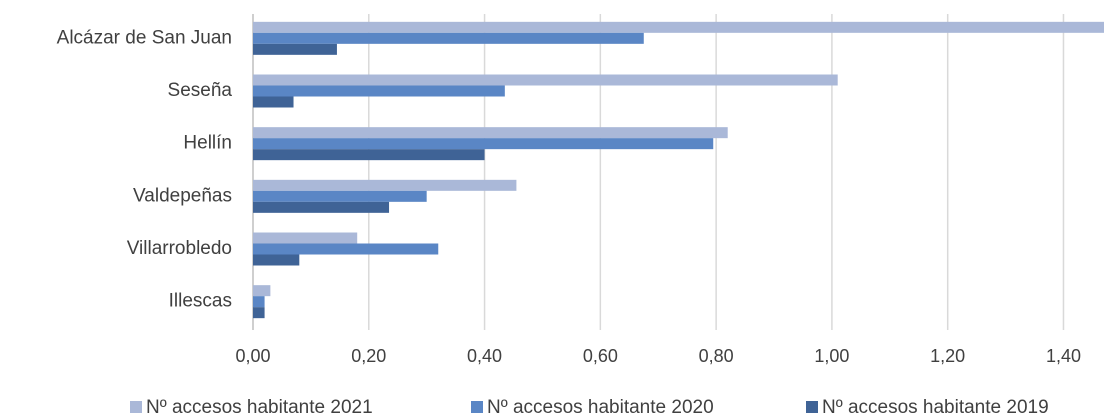 The height and width of the screenshot is (418, 1106). I want to click on x-tick-label: 1,40, so click(1063, 356).